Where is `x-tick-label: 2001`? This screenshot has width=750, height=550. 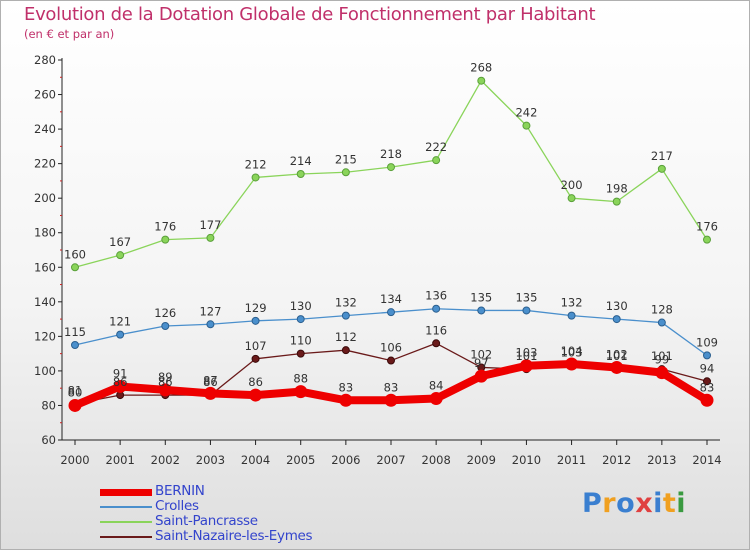 x-tick-label: 2001 is located at coordinates (120, 460).